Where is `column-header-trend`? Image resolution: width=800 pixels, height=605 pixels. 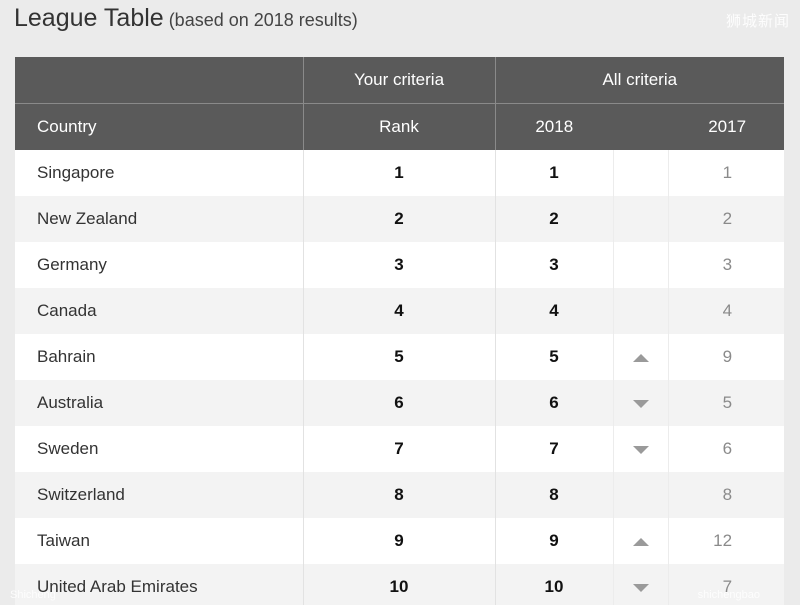 column-header-trend is located at coordinates (640, 126).